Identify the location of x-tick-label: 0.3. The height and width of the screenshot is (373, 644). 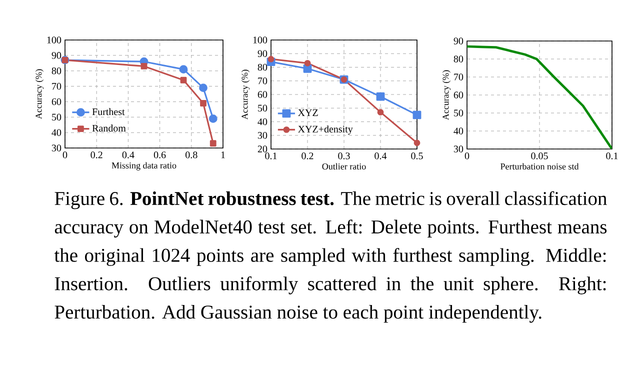
(344, 156).